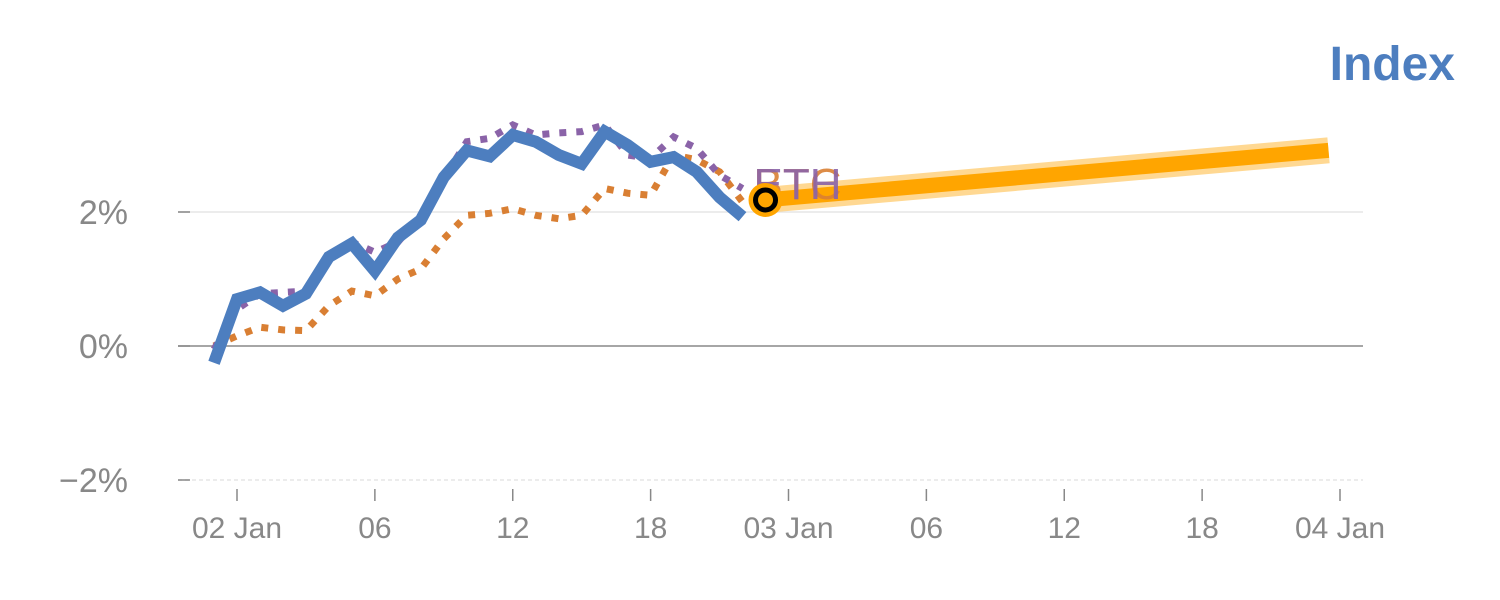  Describe the element at coordinates (103, 347) in the screenshot. I see `y-tick-label: 0%` at that location.